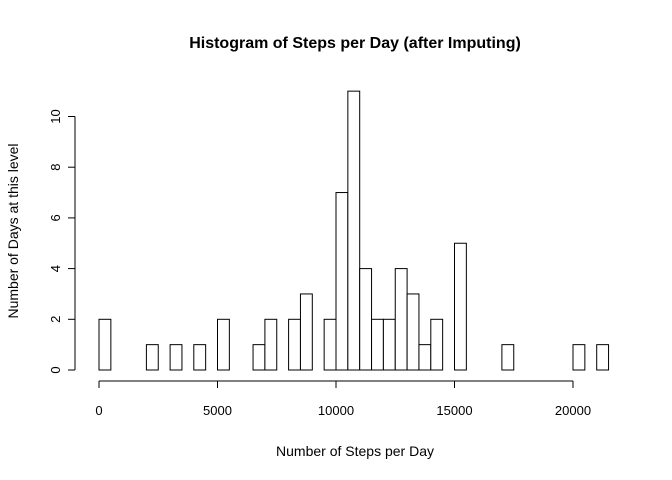 This screenshot has width=672, height=480. Describe the element at coordinates (98, 410) in the screenshot. I see `x-tick-label: 0` at that location.